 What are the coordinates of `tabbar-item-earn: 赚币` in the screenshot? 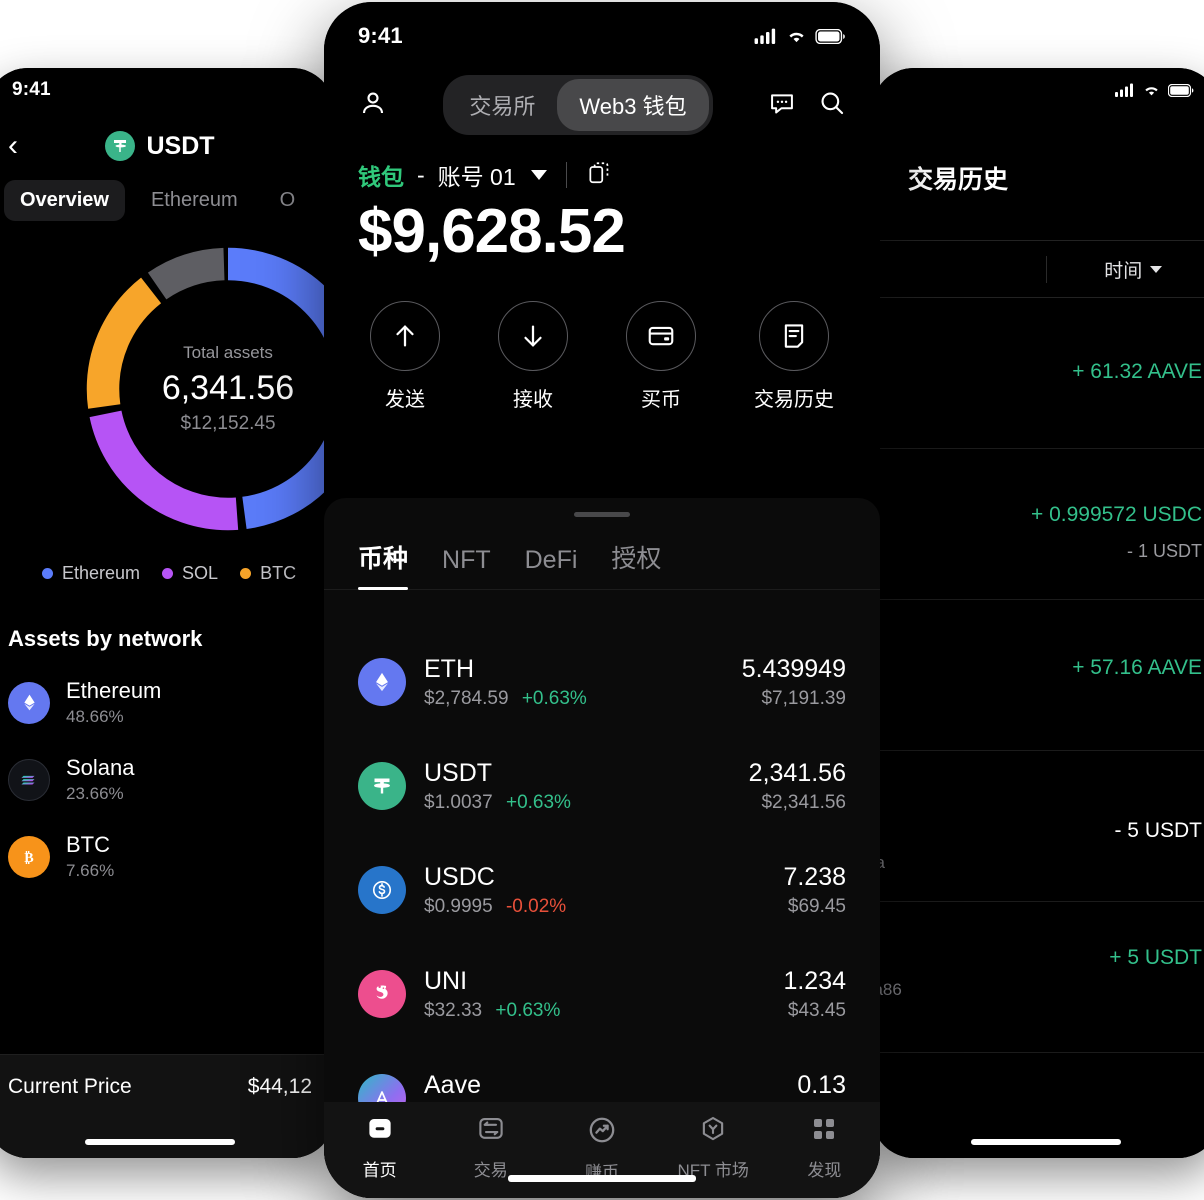 It's located at (601, 1148).